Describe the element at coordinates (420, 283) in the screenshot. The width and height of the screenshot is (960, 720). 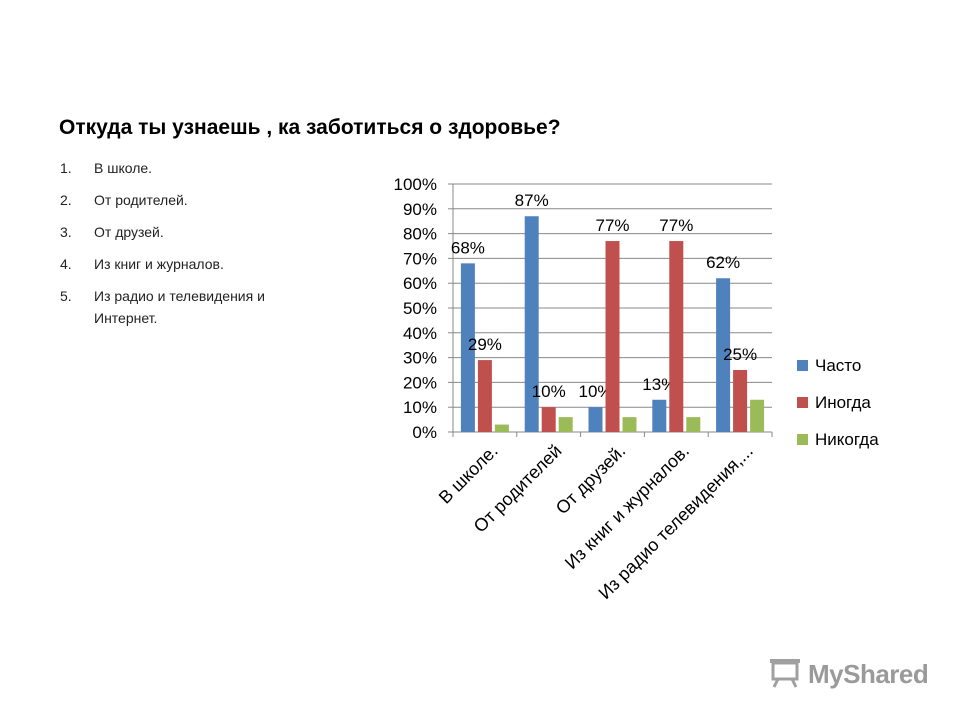
I see `y-tick-label: 60%` at that location.